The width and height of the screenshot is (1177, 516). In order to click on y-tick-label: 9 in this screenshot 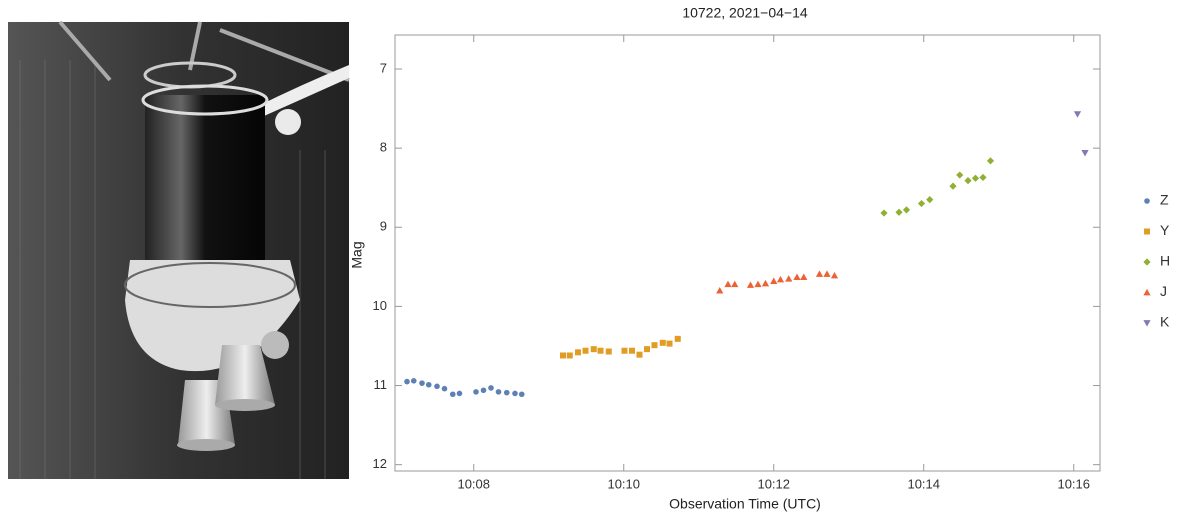, I will do `click(383, 226)`.